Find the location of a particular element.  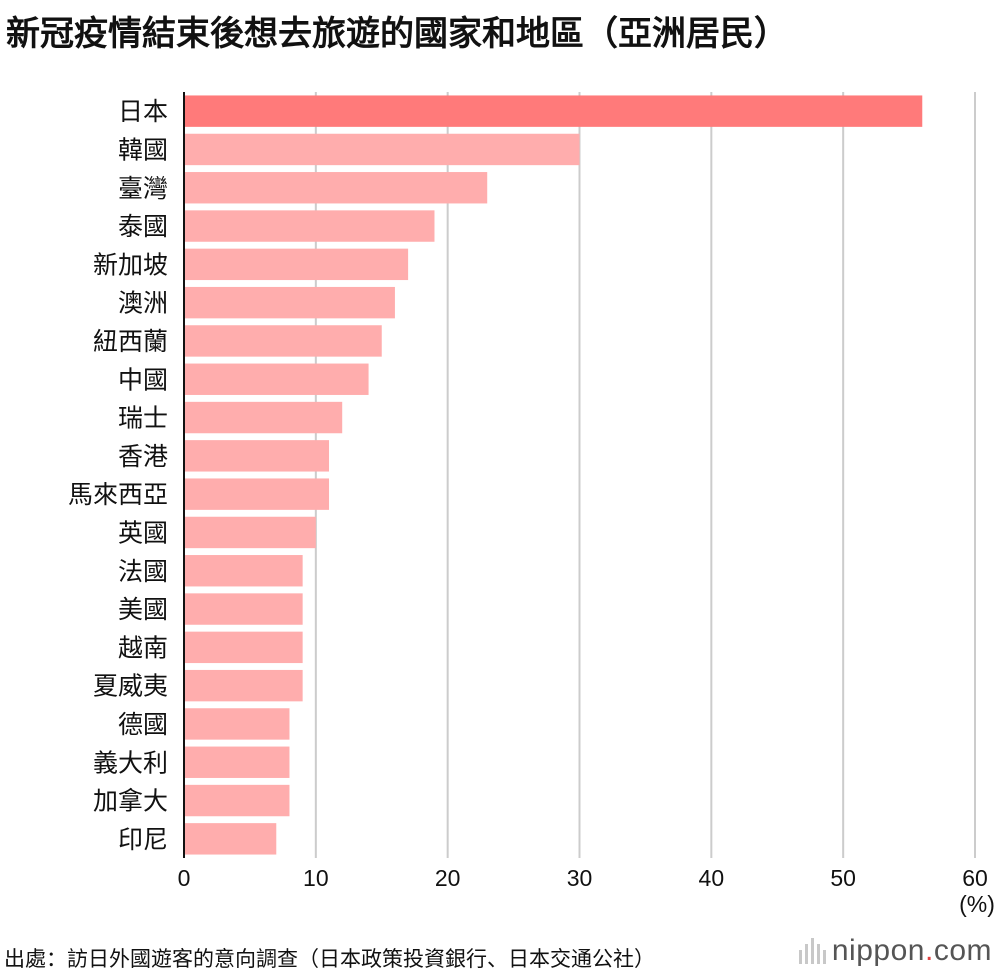

category-label-14: 越南 is located at coordinates (143, 647).